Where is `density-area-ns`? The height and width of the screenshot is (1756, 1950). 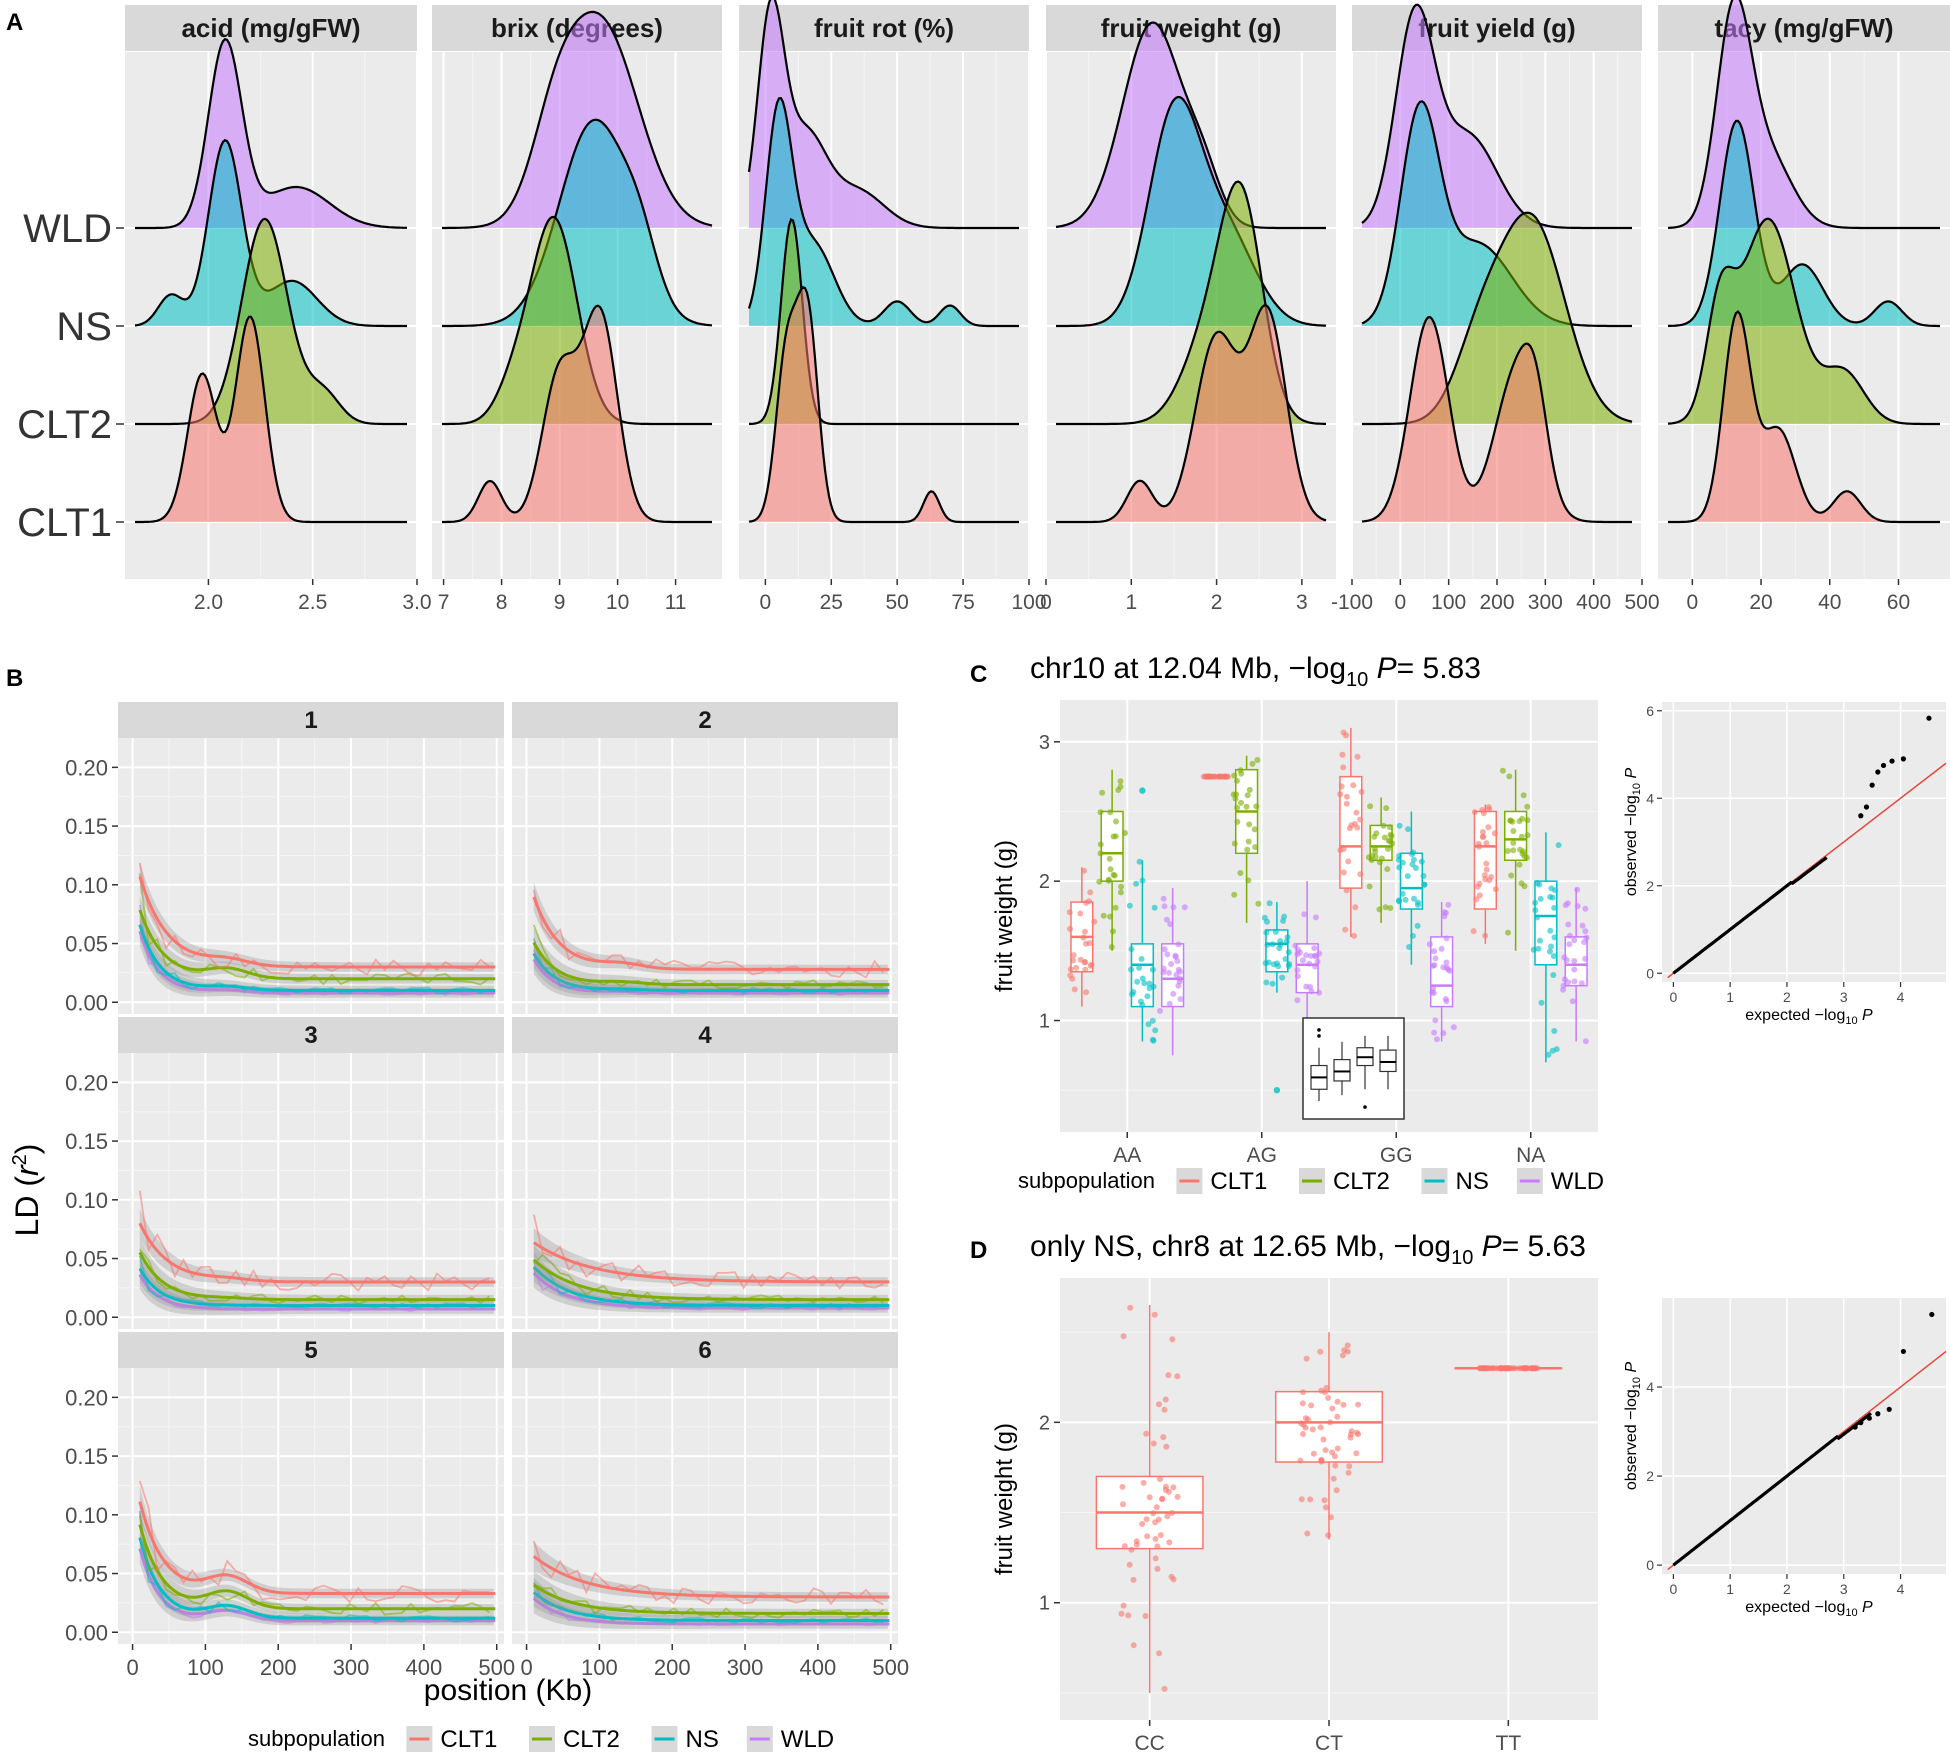
density-area-ns is located at coordinates (577, 222).